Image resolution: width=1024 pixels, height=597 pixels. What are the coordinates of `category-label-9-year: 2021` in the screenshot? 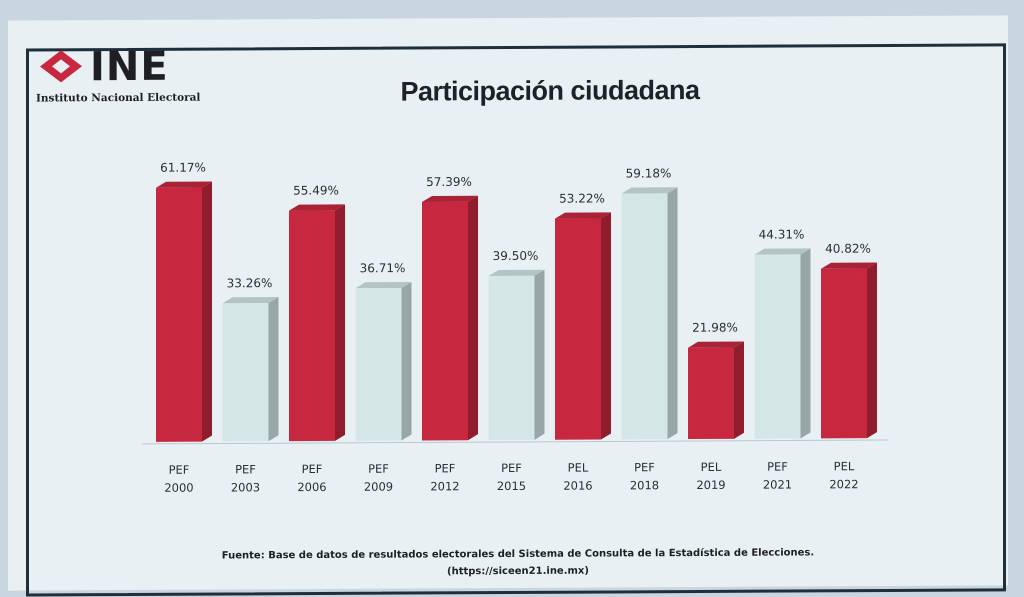 It's located at (777, 485).